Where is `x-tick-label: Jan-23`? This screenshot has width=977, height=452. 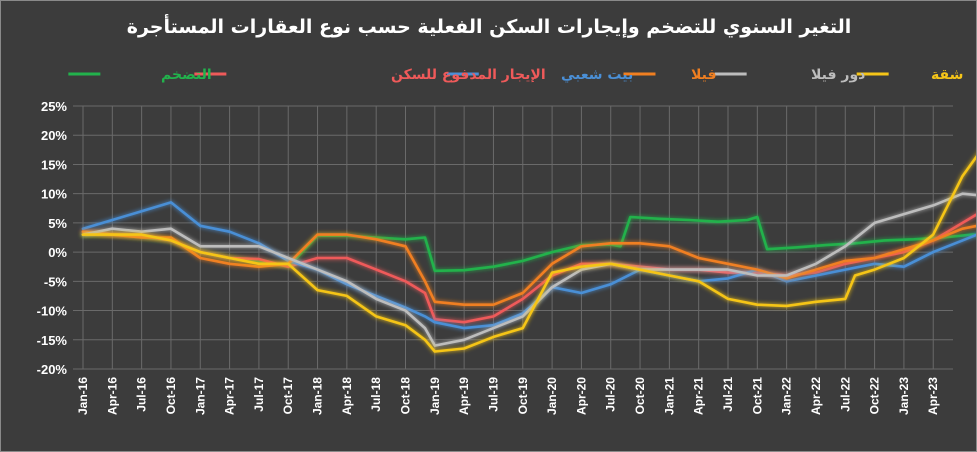 x-tick-label: Jan-23 is located at coordinates (904, 396).